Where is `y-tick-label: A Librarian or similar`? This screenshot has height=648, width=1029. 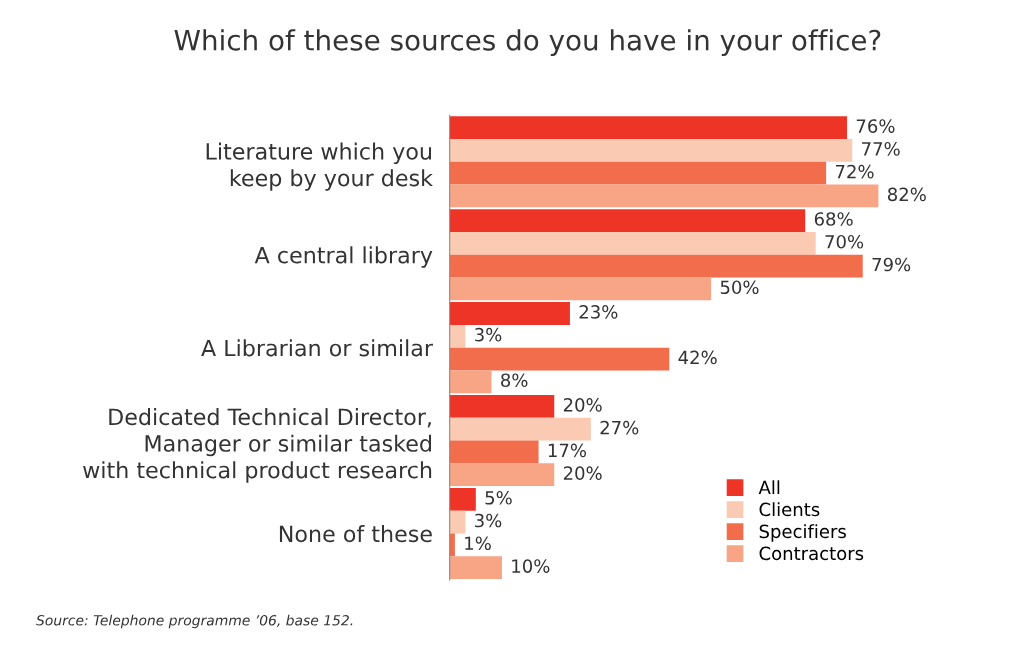 y-tick-label: A Librarian or similar is located at coordinates (317, 348).